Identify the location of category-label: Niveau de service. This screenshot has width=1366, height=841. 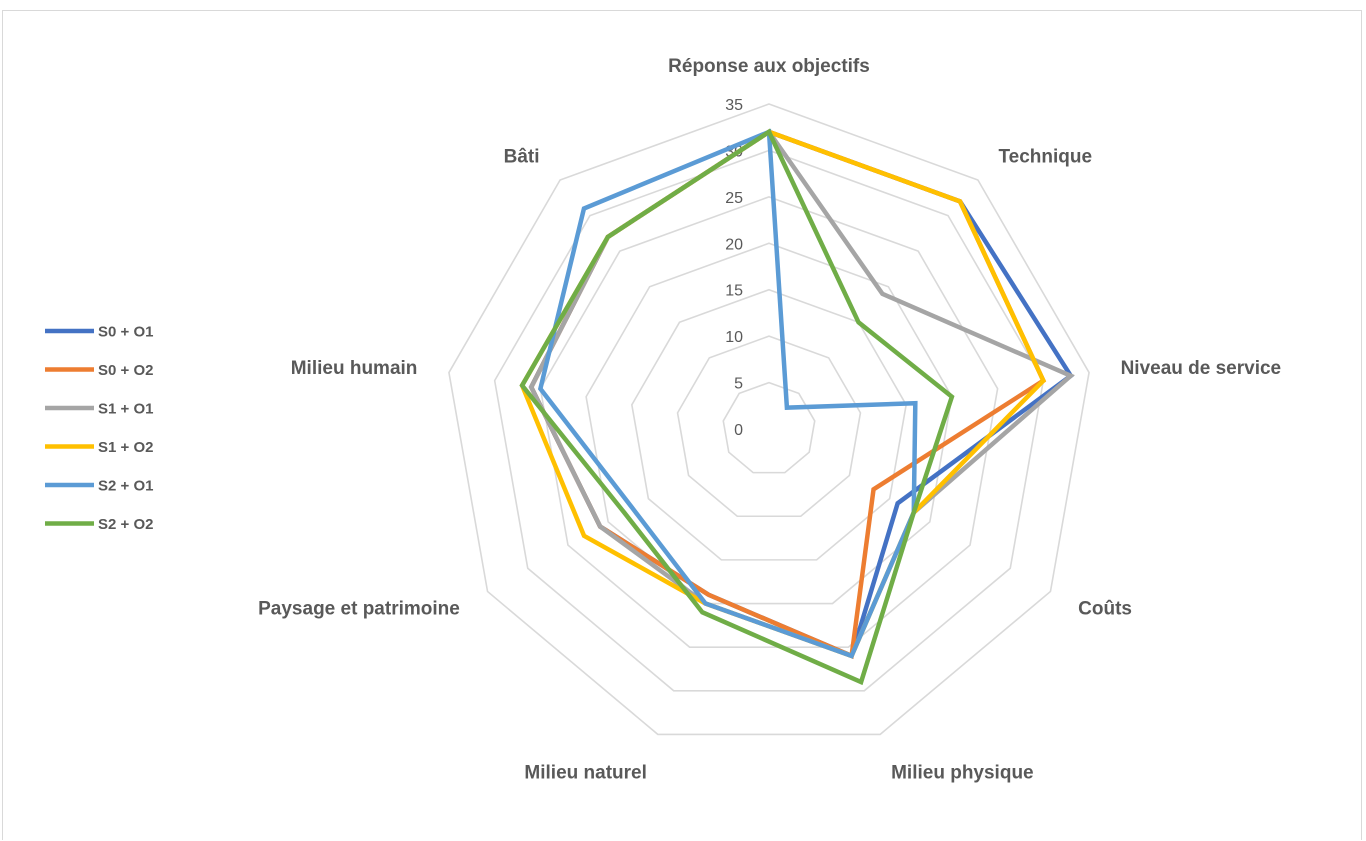
(1201, 368).